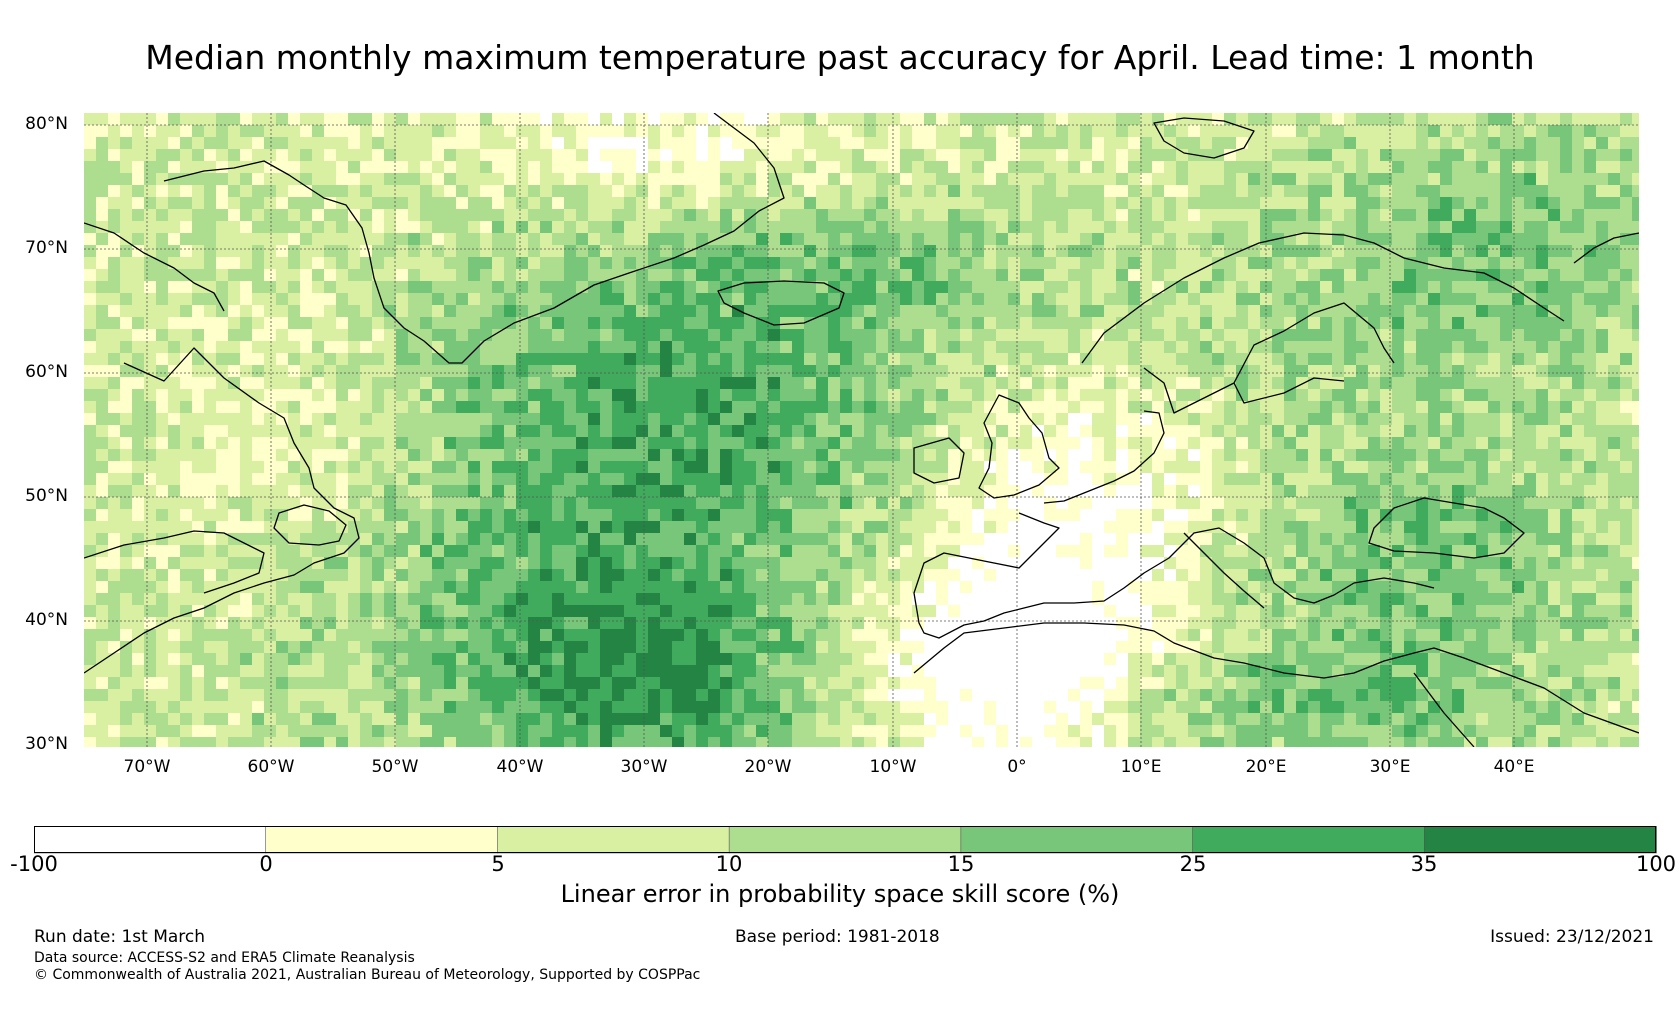  Describe the element at coordinates (46, 744) in the screenshot. I see `lat-label-30n: 30°N` at that location.